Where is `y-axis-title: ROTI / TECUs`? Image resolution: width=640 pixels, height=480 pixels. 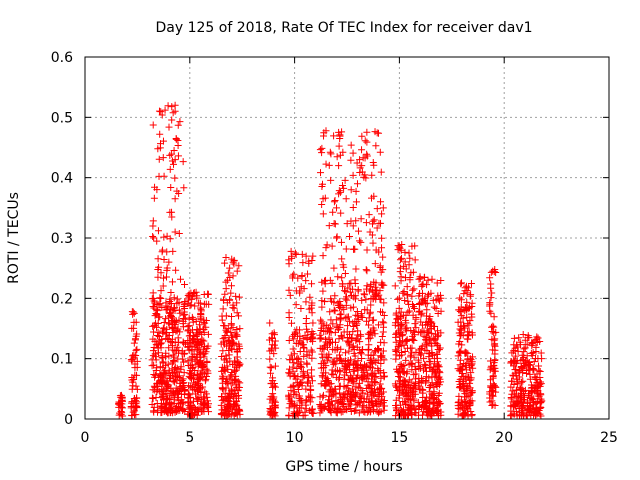
y-axis-title: ROTI / TECUs is located at coordinates (14, 238).